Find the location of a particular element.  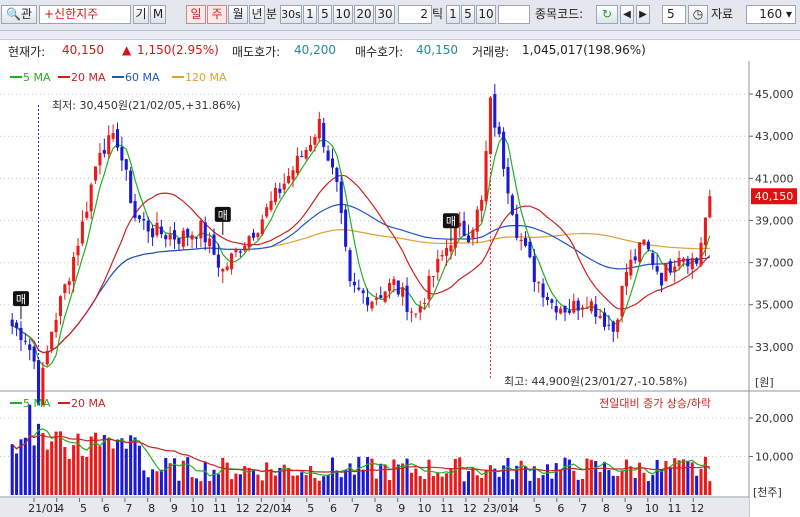

prev-arrow-button: ◀ is located at coordinates (627, 14).